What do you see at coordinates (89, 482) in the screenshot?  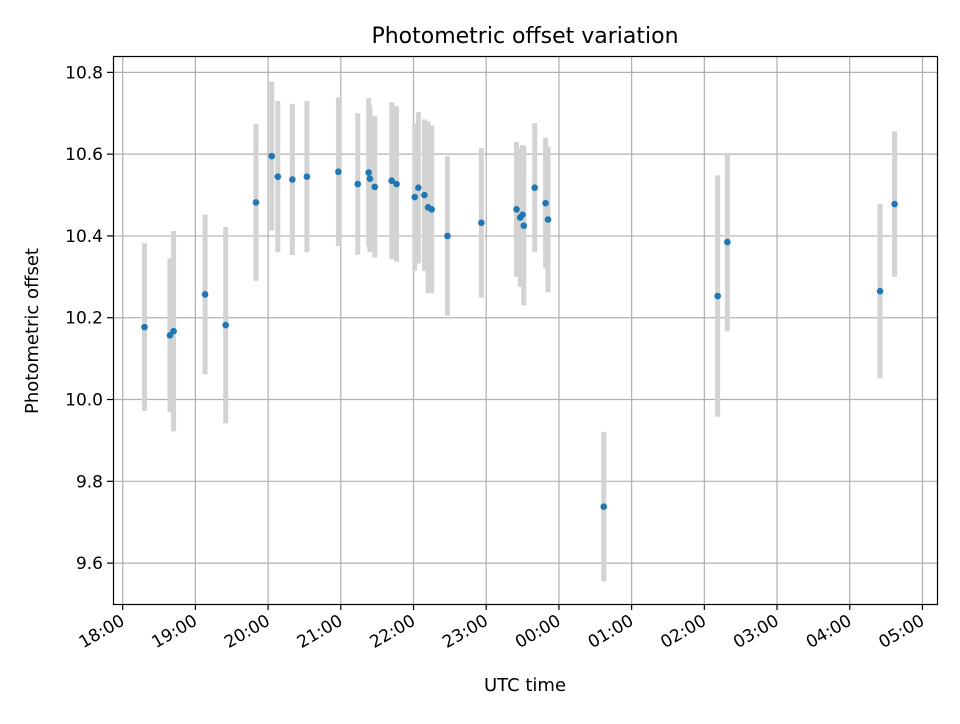 I see `y-tick-label: 9.8` at bounding box center [89, 482].